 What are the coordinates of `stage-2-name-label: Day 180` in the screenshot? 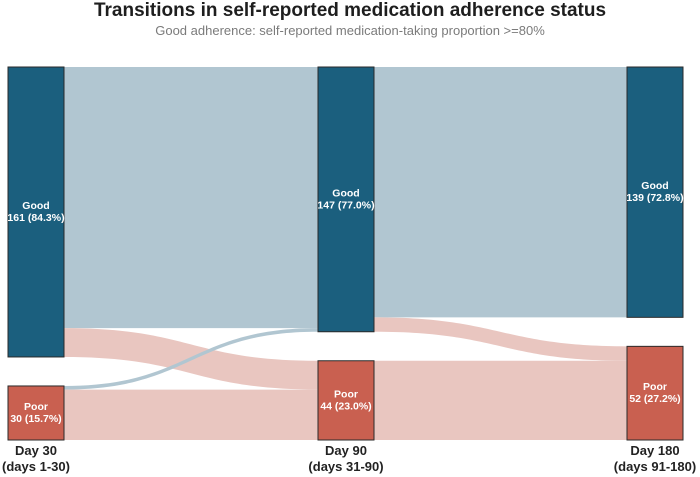 It's located at (654, 450).